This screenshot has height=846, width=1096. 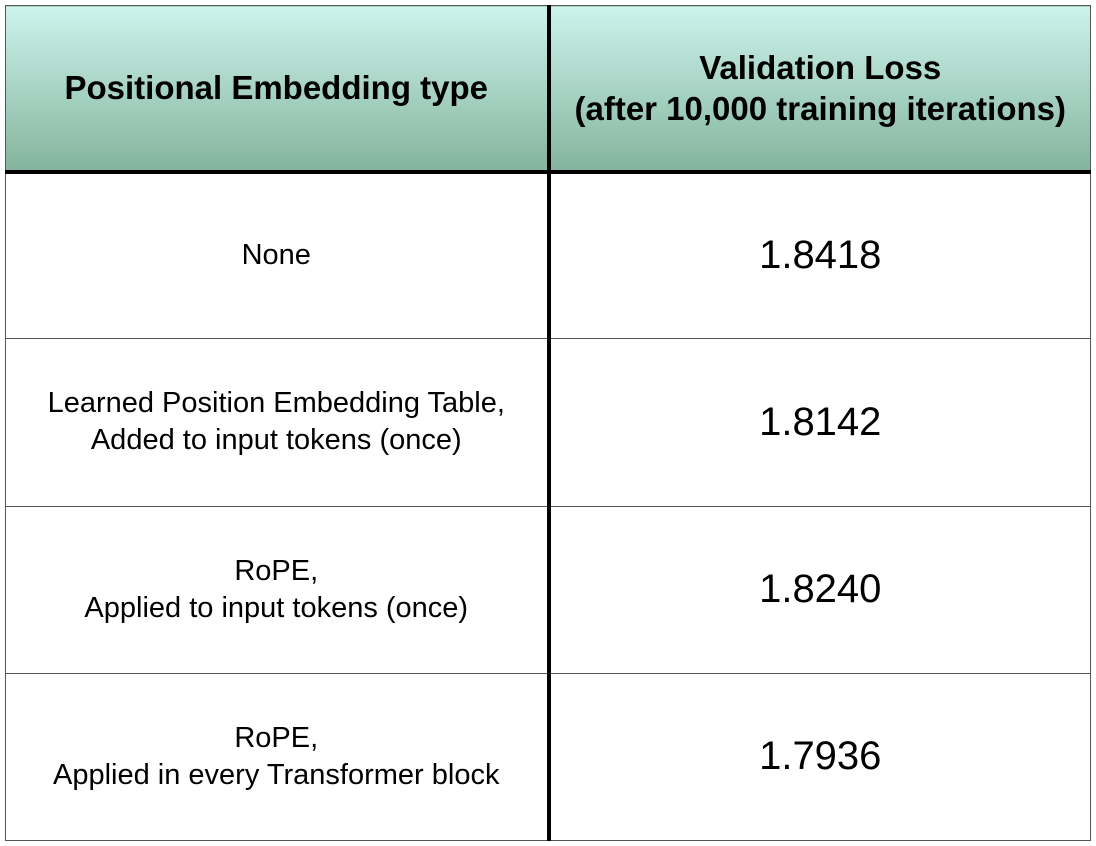 I want to click on validation-loss-cell: 1.8142, so click(x=819, y=422).